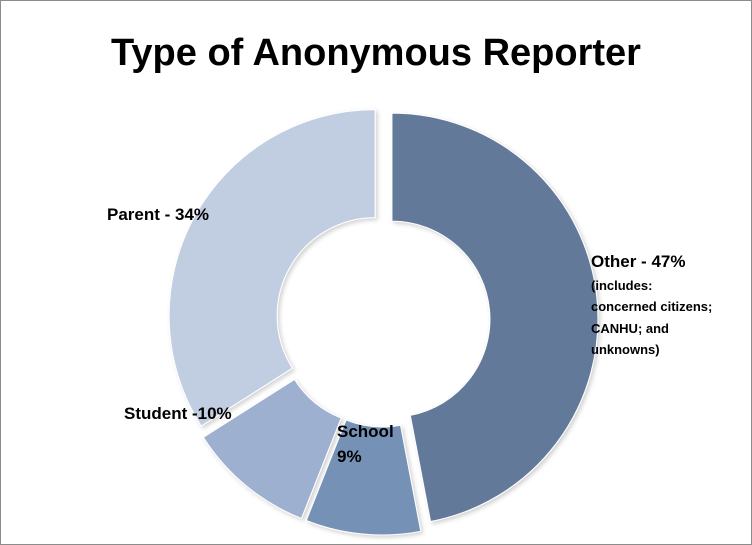 The height and width of the screenshot is (545, 752). Describe the element at coordinates (652, 306) in the screenshot. I see `other-label-note-2: concerned citizens;` at that location.